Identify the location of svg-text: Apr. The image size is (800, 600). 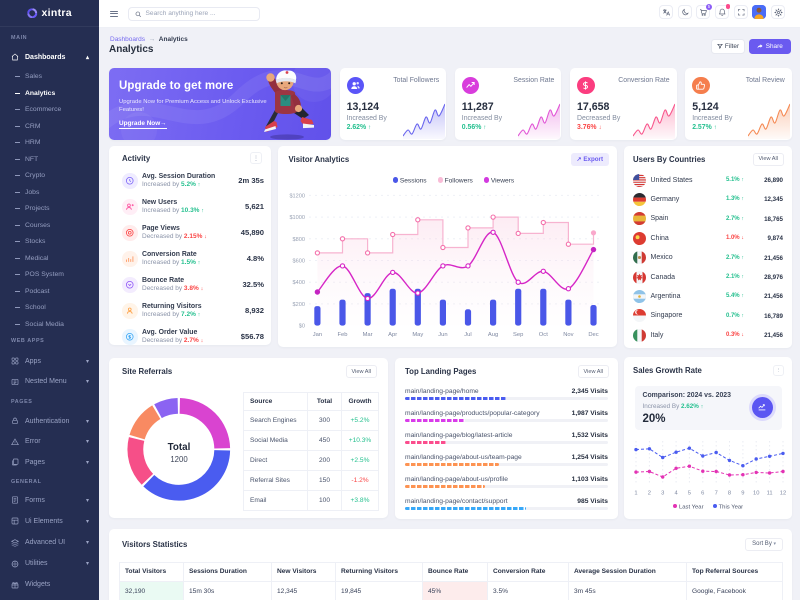
(392, 335).